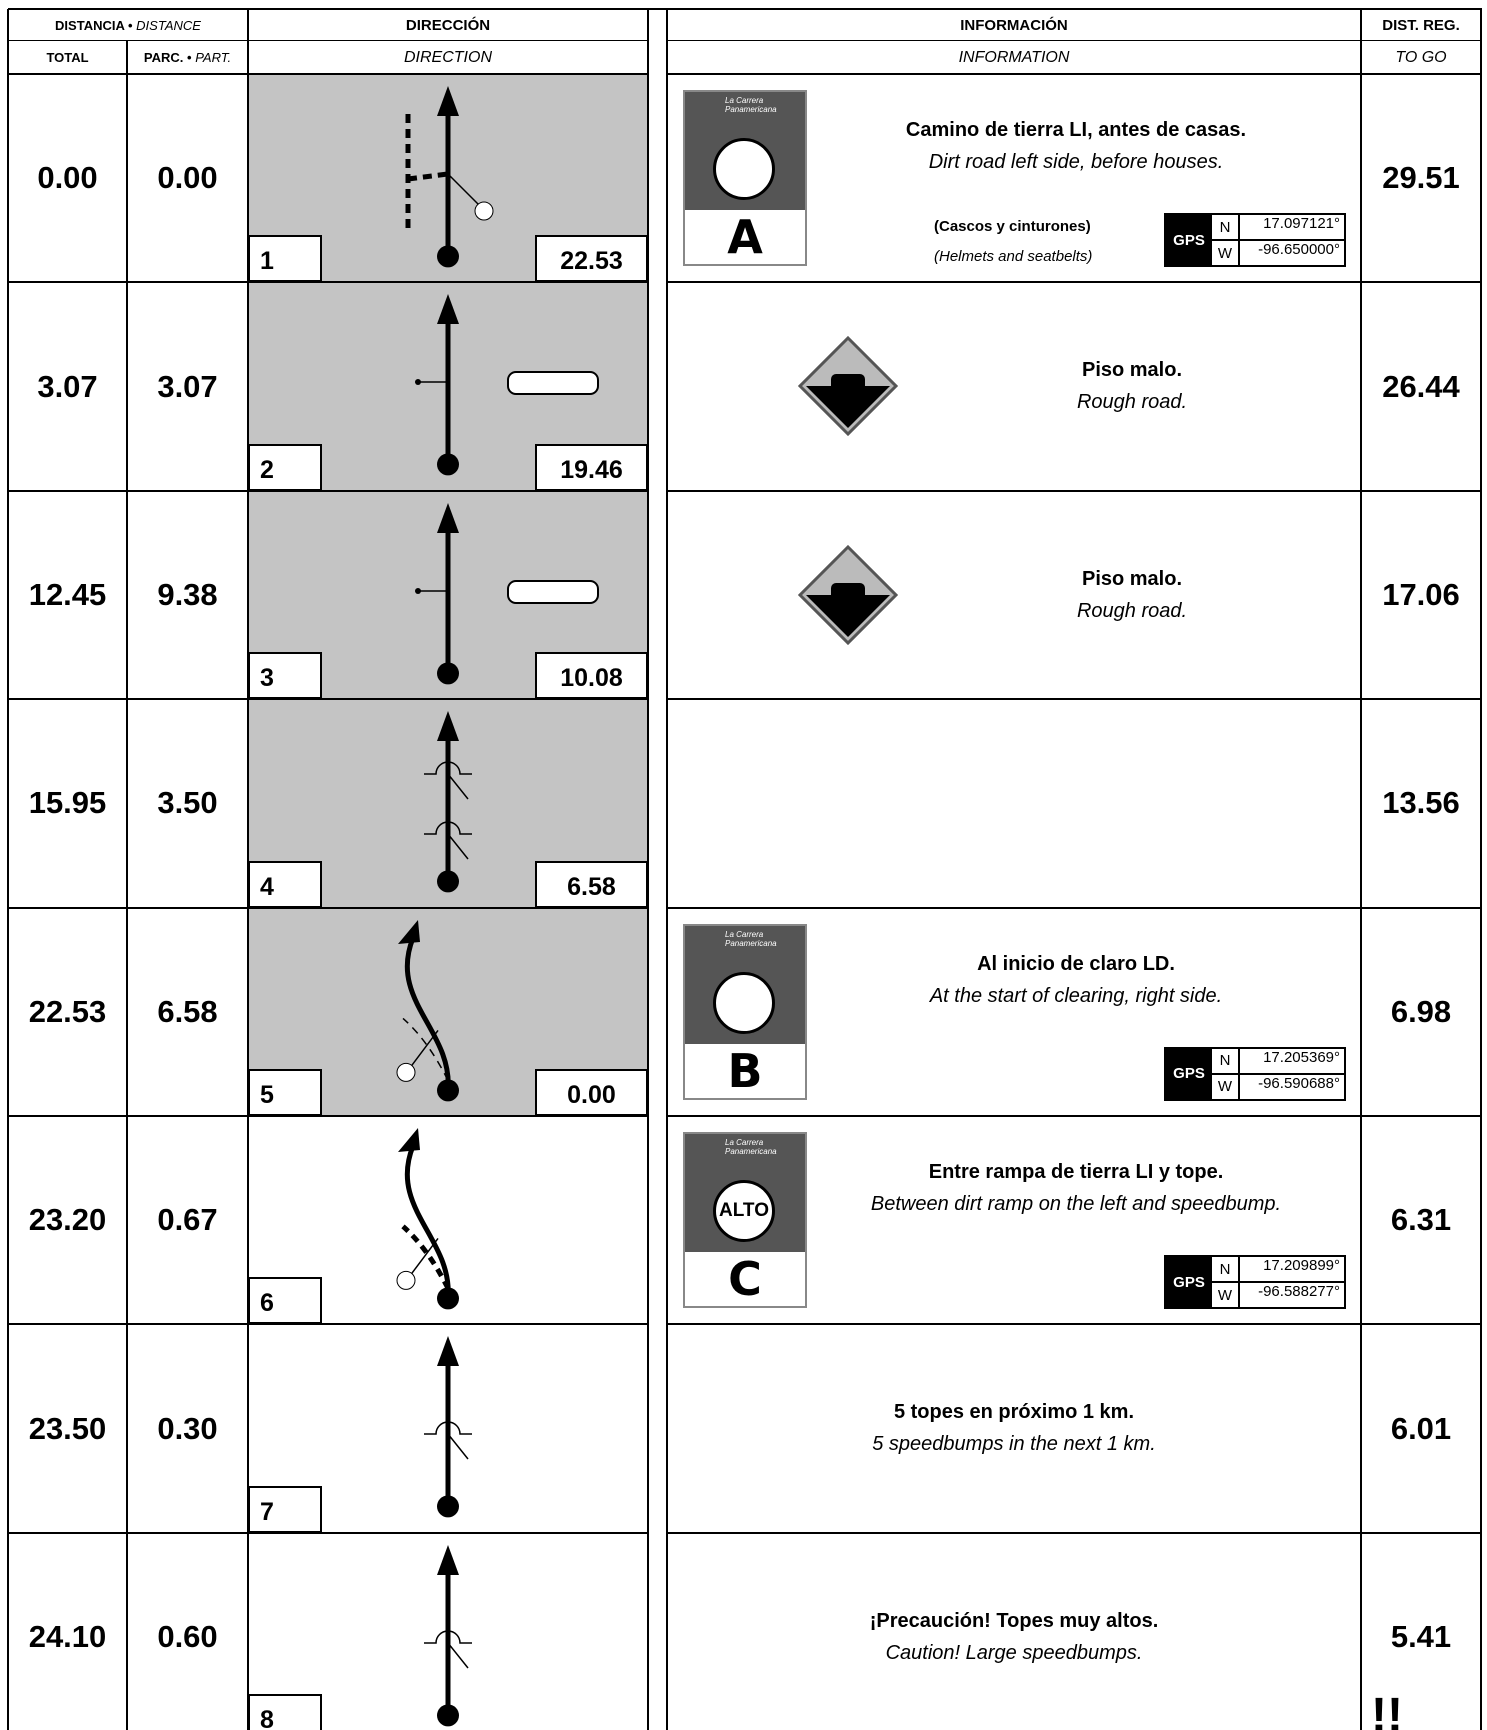 This screenshot has height=1730, width=1487. Describe the element at coordinates (1421, 594) in the screenshot. I see `distance-to-go: 17.06` at that location.